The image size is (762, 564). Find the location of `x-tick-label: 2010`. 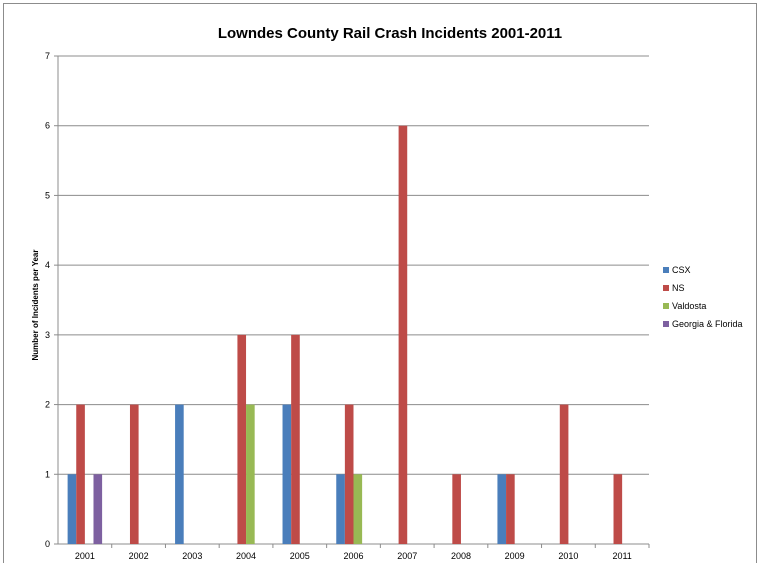

x-tick-label: 2010 is located at coordinates (568, 556).